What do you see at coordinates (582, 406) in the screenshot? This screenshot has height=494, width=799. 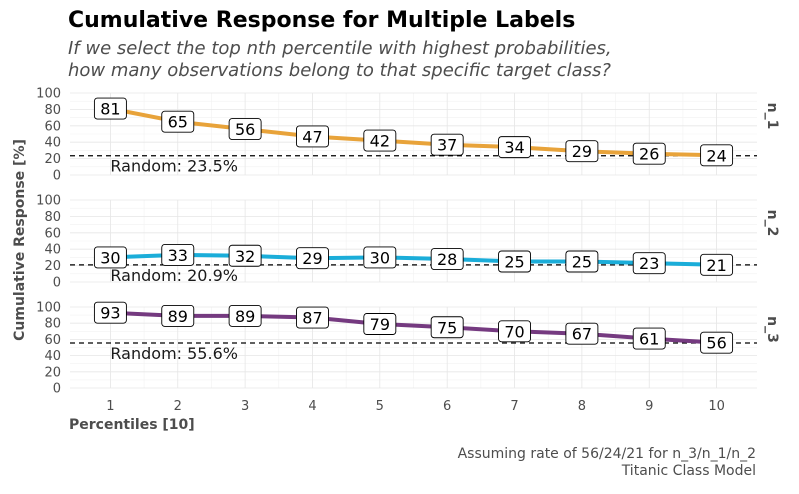 I see `x-tick-label: 8` at bounding box center [582, 406].